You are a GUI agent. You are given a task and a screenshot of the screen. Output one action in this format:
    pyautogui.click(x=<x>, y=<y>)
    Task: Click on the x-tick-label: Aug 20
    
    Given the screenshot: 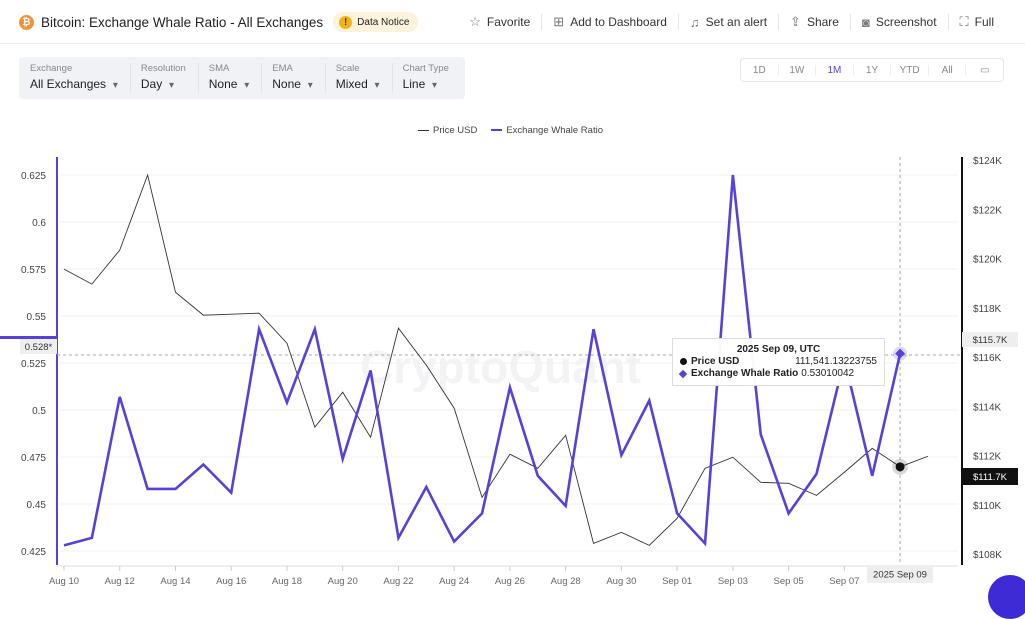 What is the action you would take?
    pyautogui.click(x=343, y=581)
    